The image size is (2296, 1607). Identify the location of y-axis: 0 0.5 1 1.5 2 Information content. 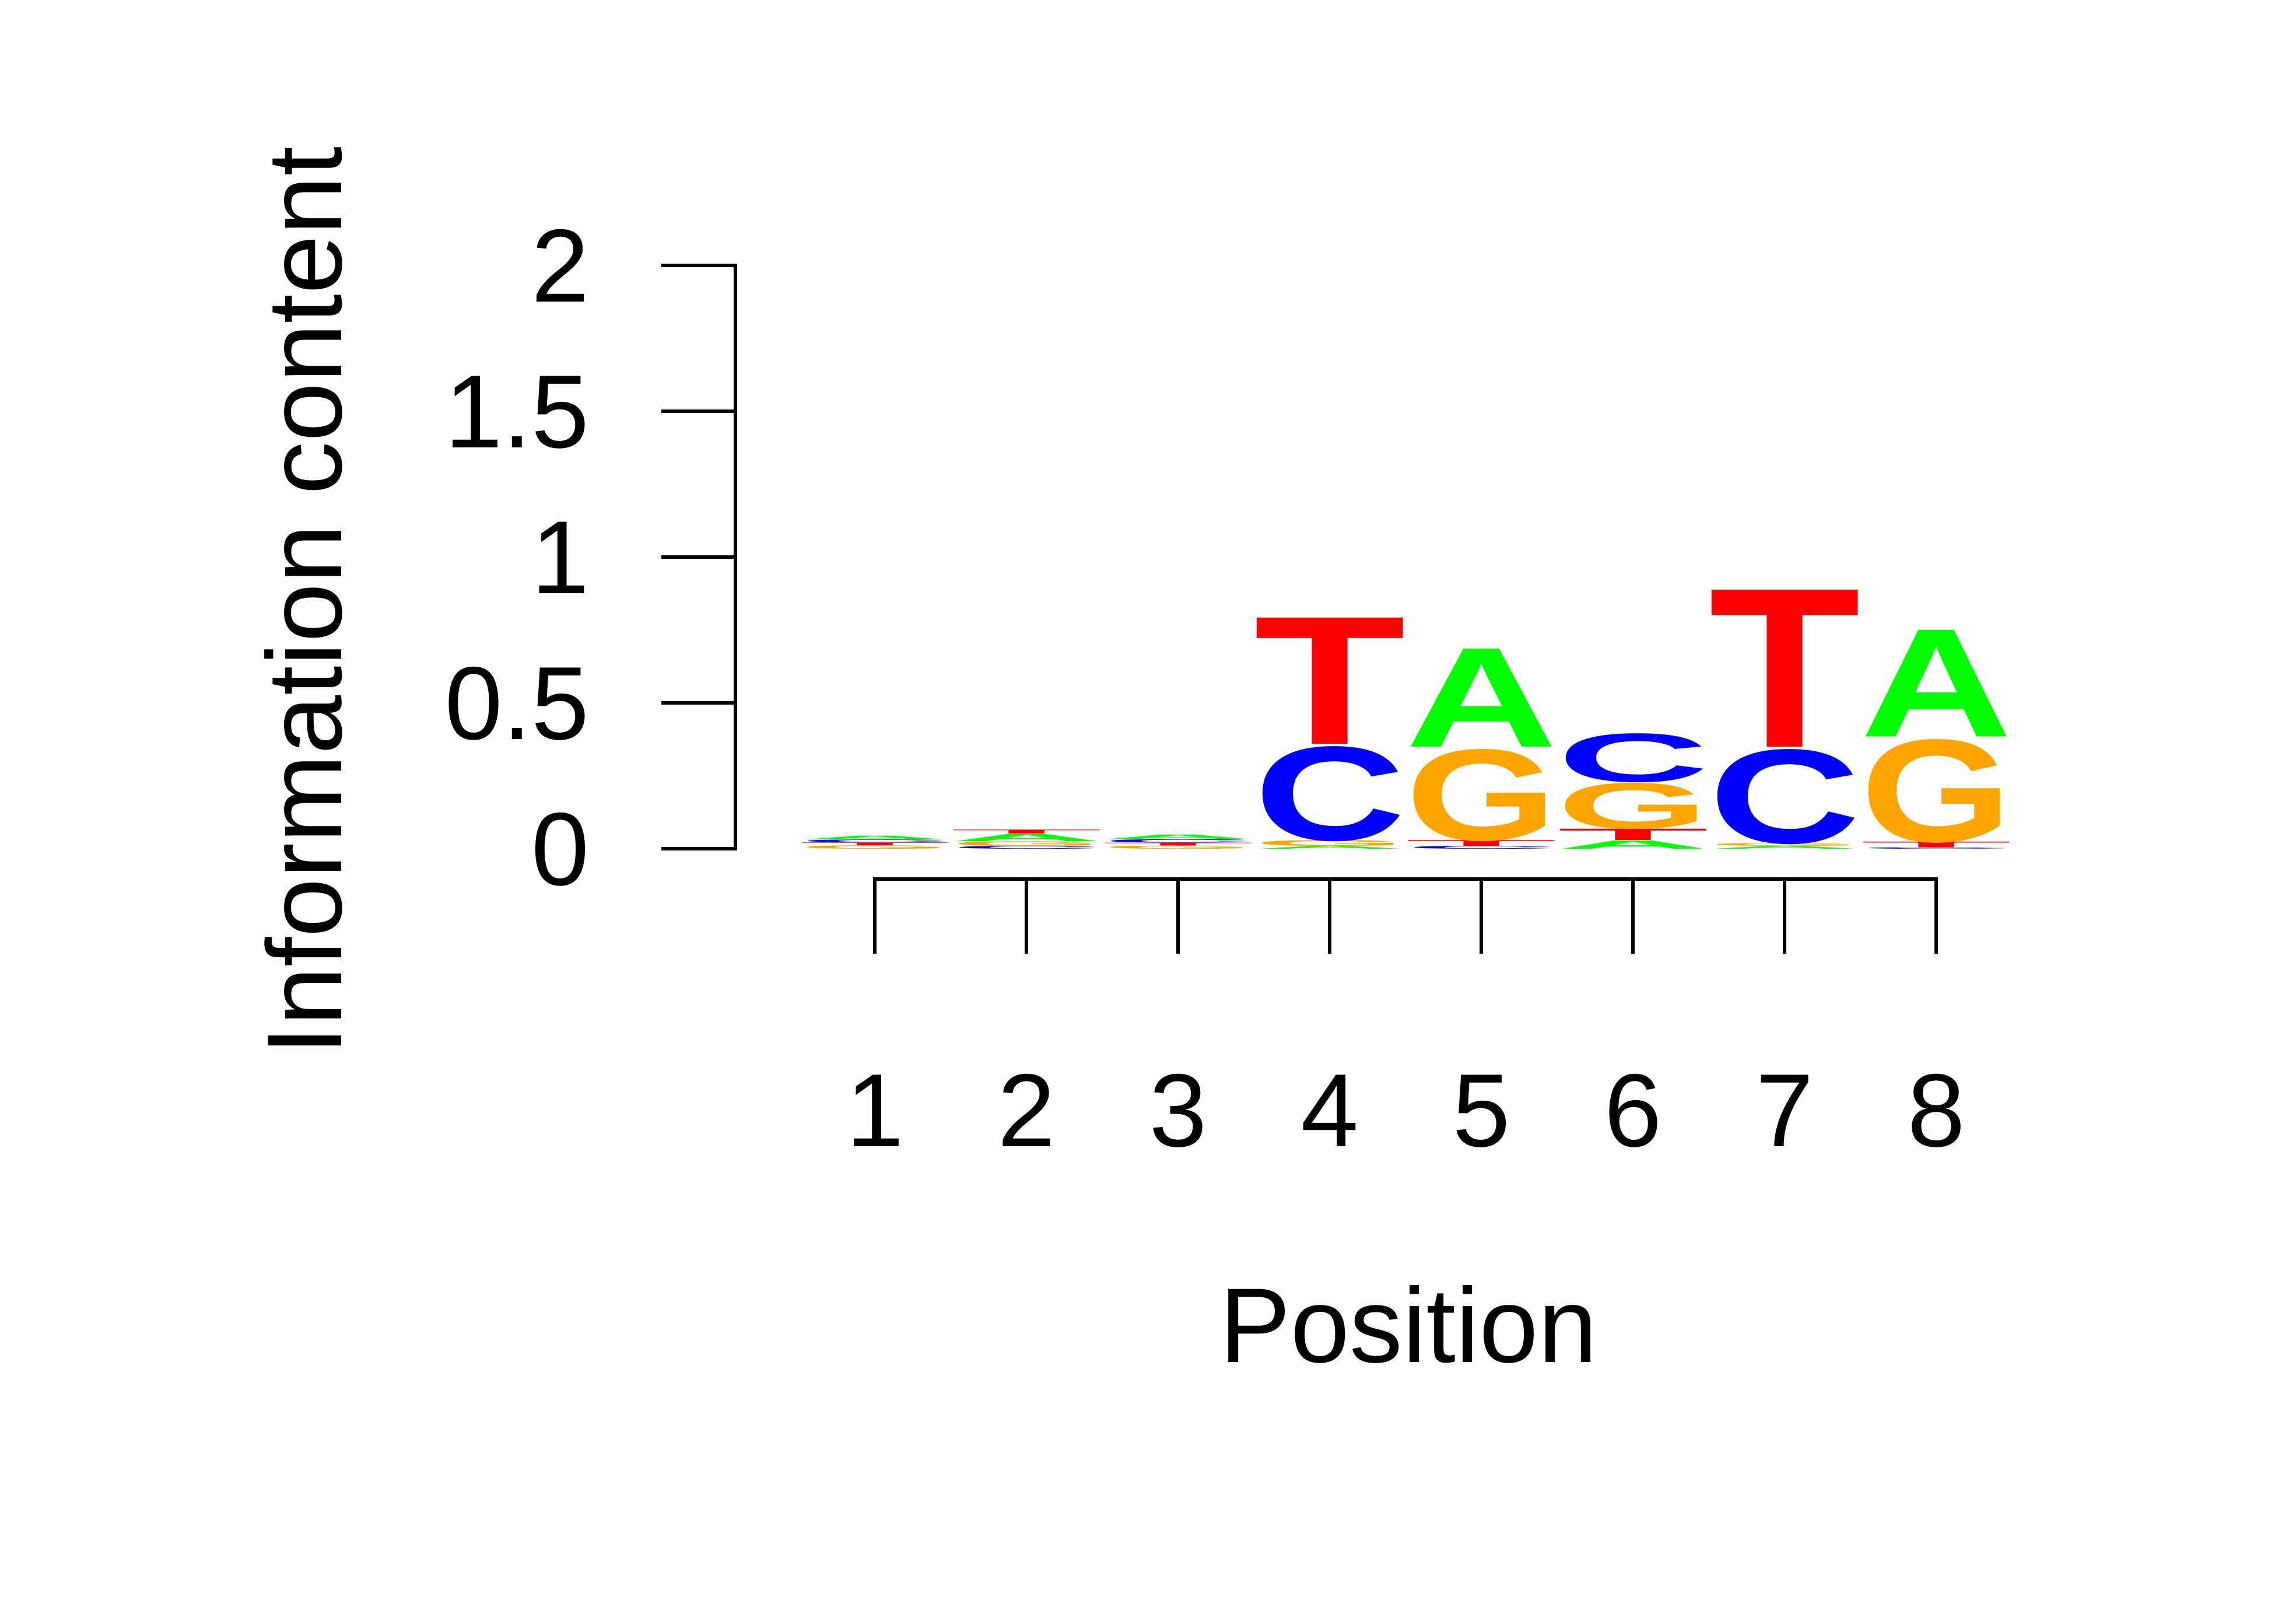
(491, 600).